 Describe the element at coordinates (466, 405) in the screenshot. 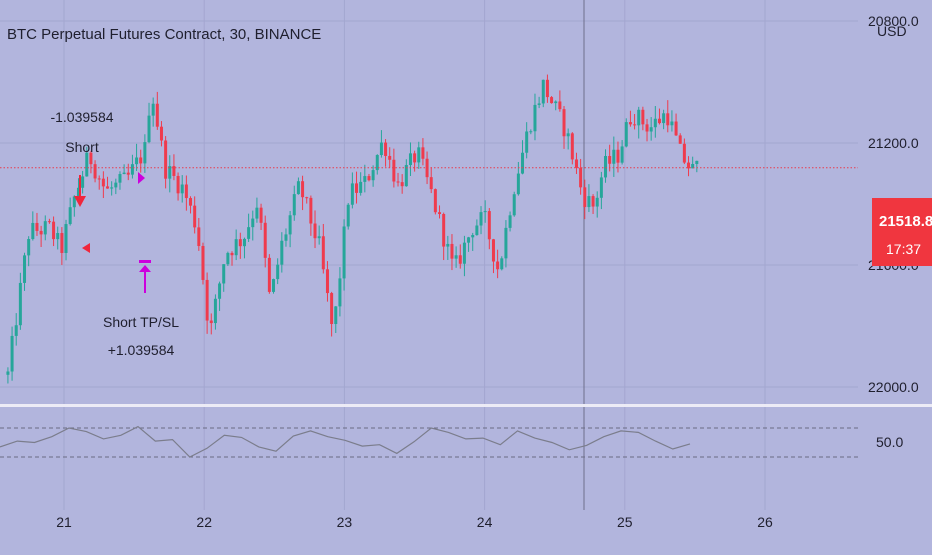

I see `pane-separator` at that location.